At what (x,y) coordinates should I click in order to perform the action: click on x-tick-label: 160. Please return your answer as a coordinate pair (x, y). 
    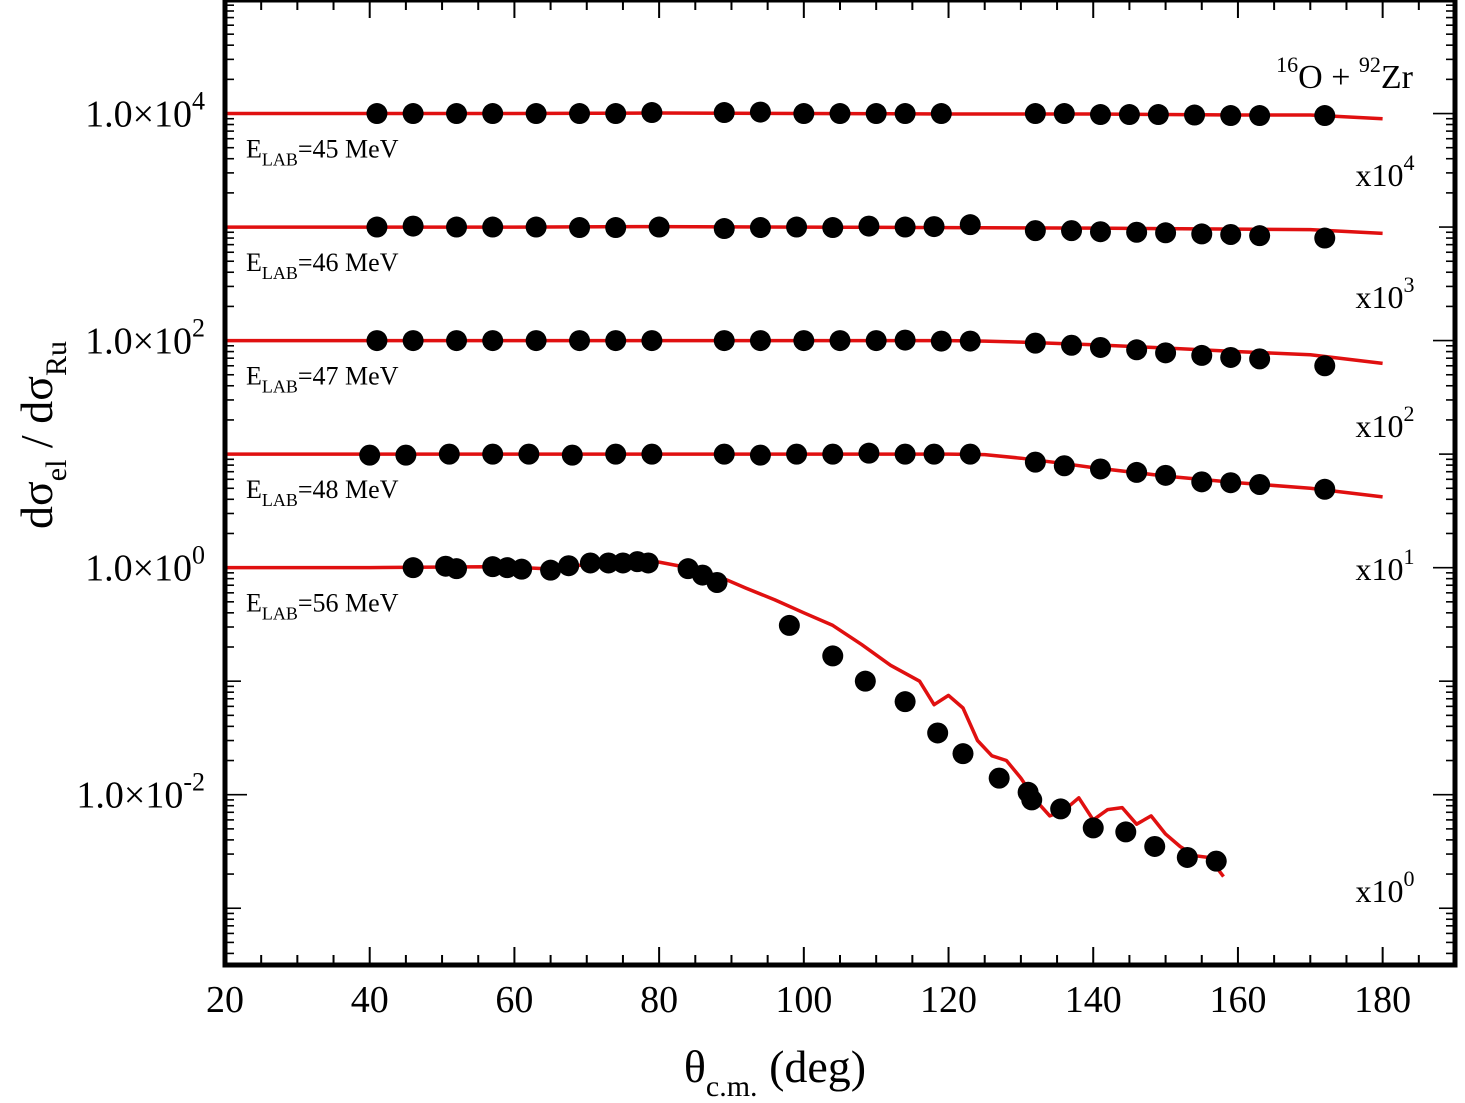
    Looking at the image, I should click on (1237, 1000).